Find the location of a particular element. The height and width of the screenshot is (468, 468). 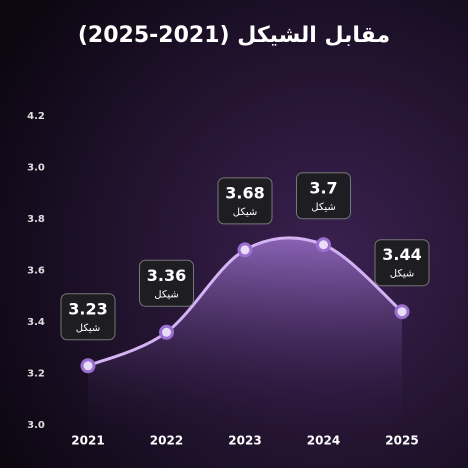

value-label: 3.44 is located at coordinates (401, 254).